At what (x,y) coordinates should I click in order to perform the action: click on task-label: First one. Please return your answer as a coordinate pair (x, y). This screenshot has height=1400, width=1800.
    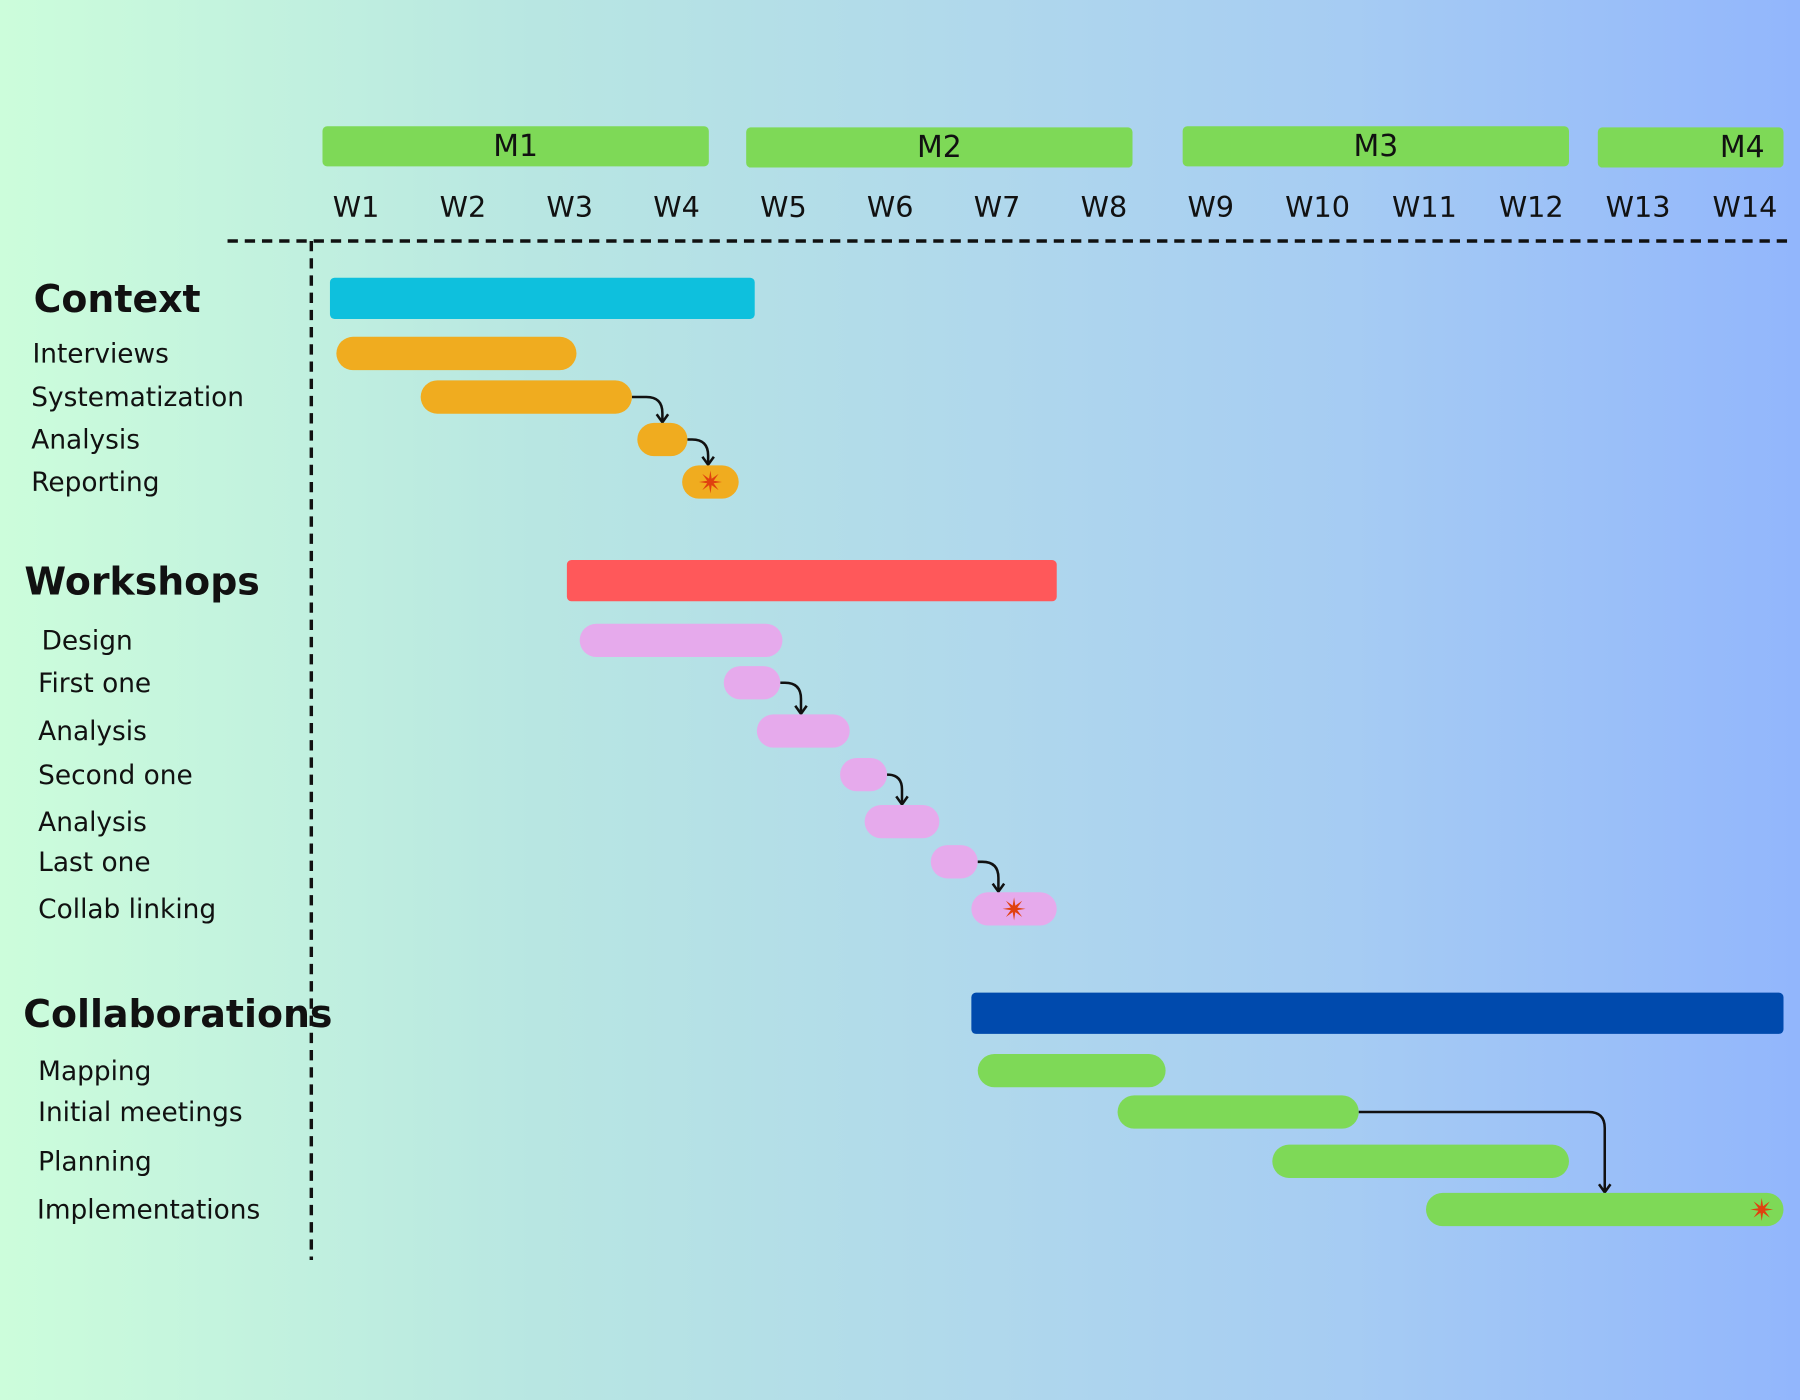
    Looking at the image, I should click on (94, 684).